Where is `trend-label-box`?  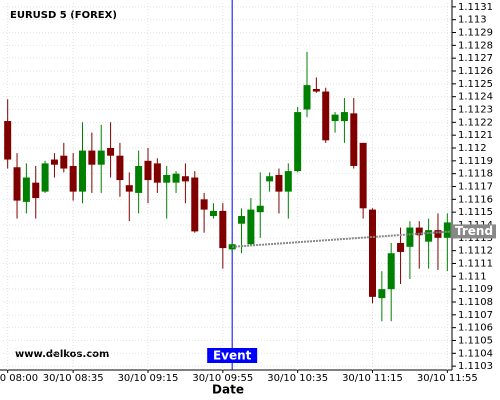
trend-label-box is located at coordinates (474, 231).